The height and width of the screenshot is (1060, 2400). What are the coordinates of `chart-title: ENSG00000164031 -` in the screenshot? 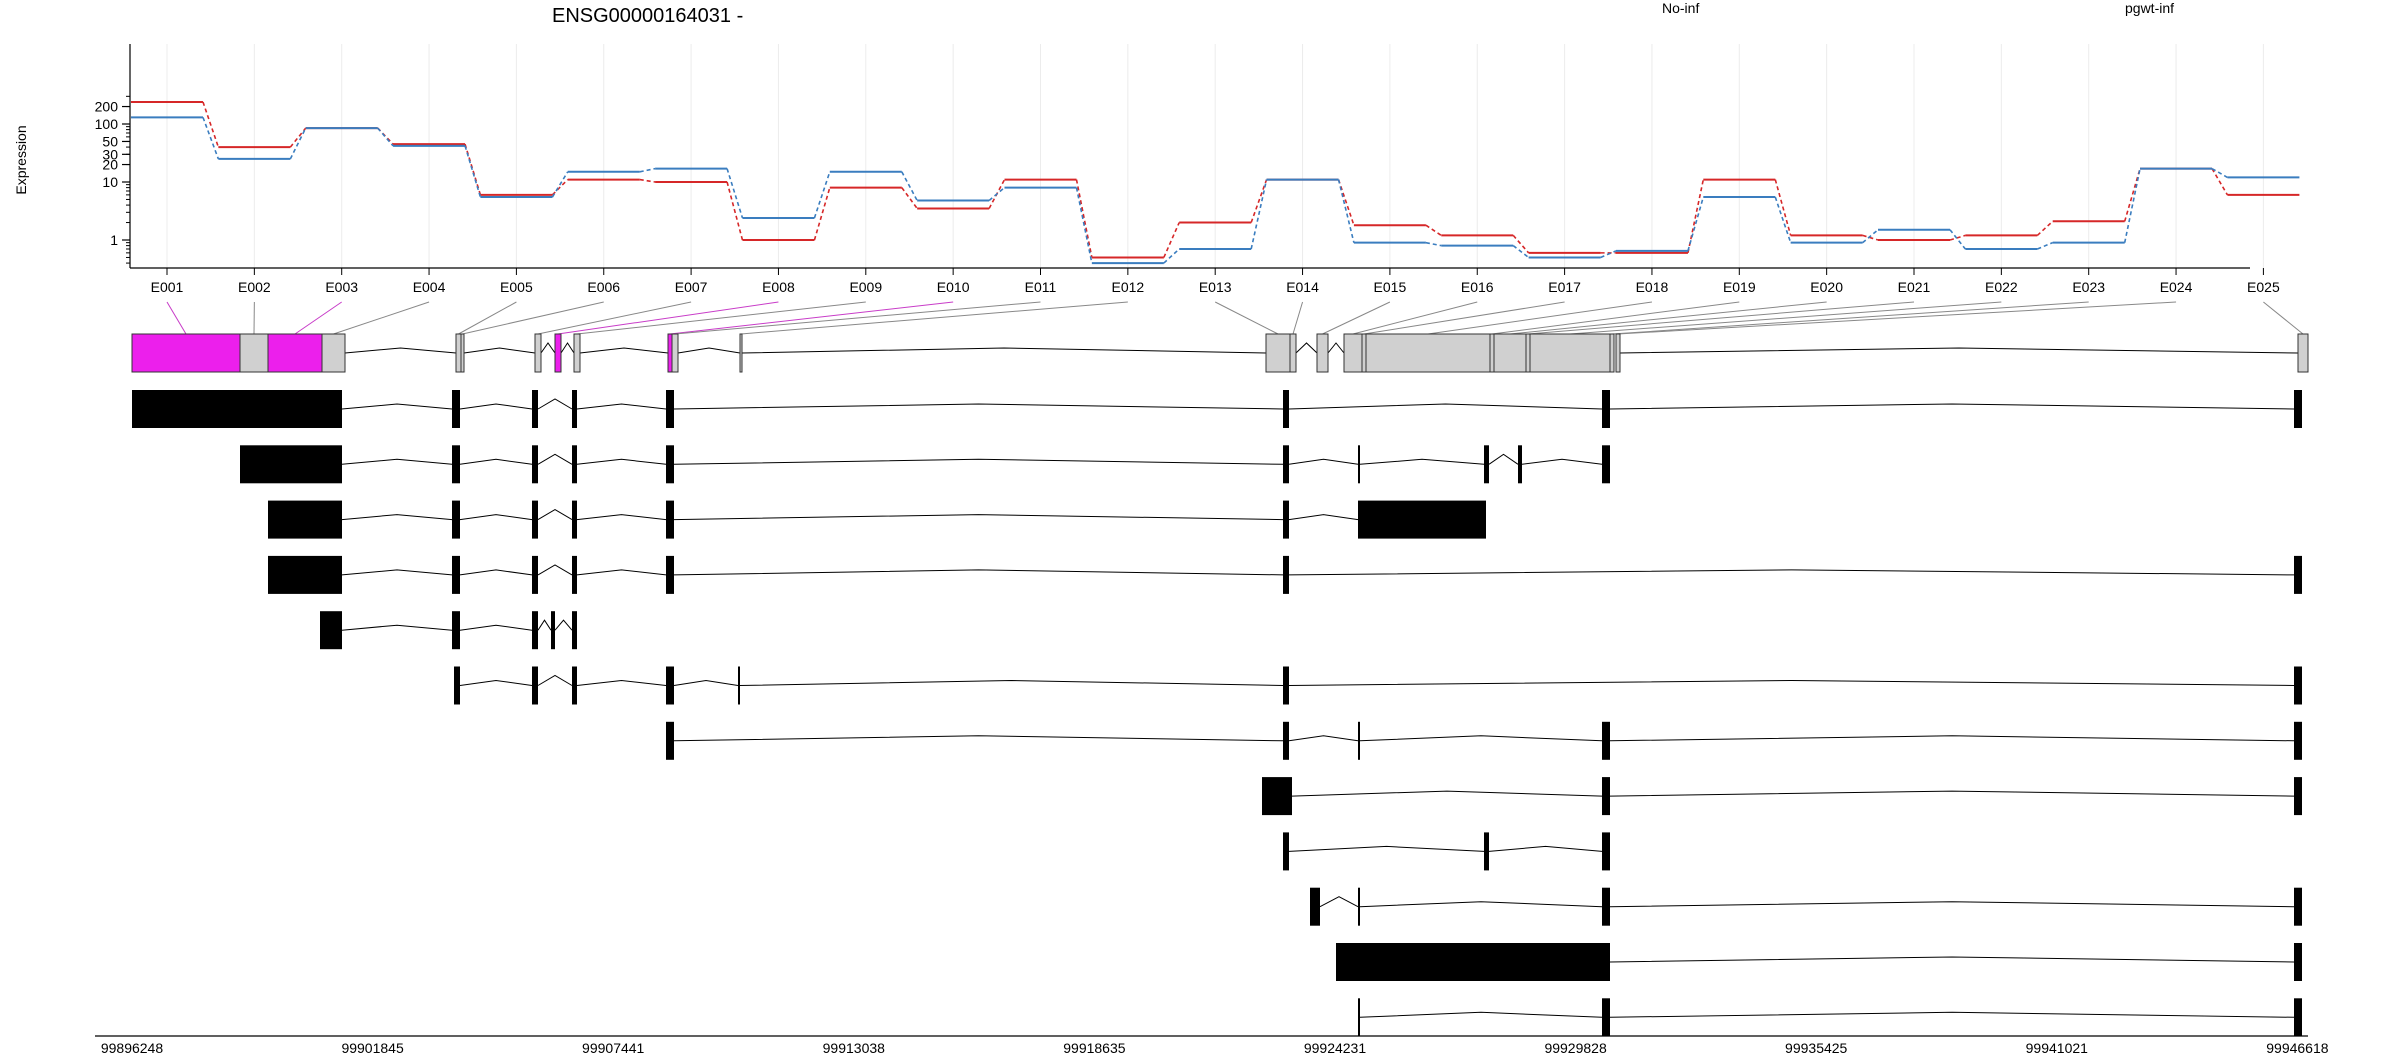 It's located at (647, 16).